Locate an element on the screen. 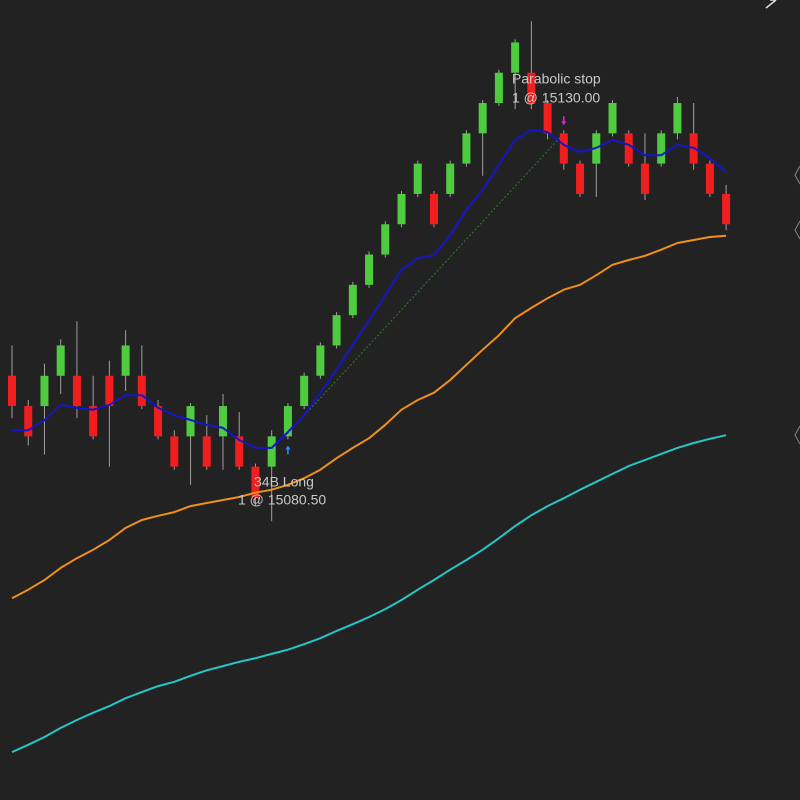 The height and width of the screenshot is (800, 800). trade-detail: 1 @ 15080.50 is located at coordinates (282, 500).